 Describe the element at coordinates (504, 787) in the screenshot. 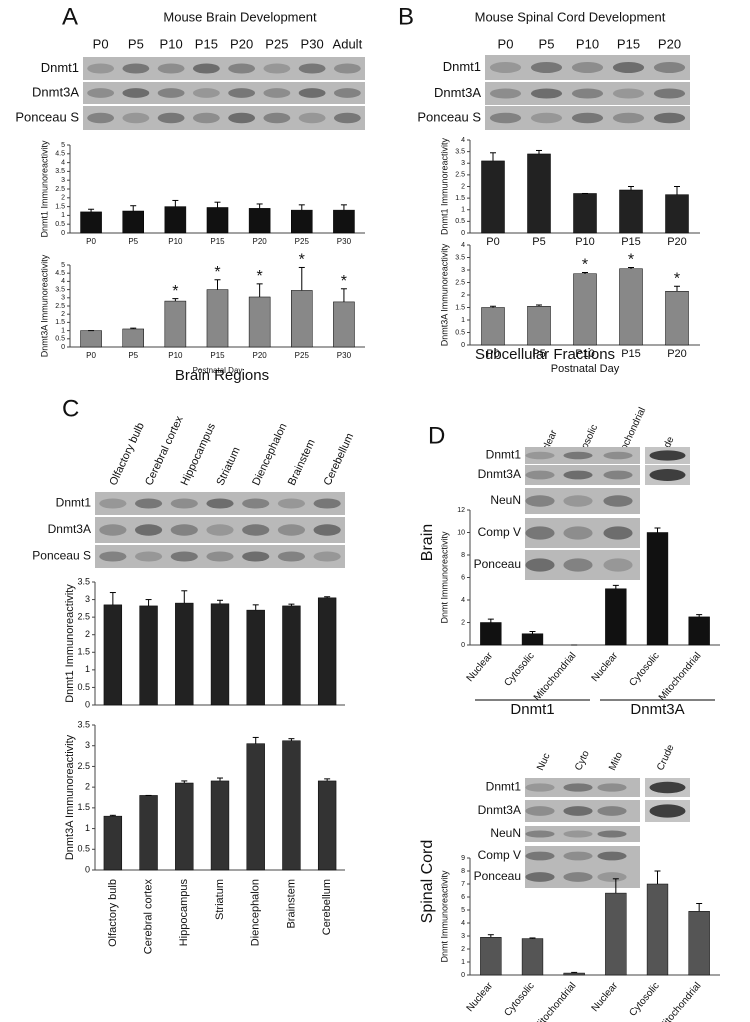

I see `blot-label: Dnmt1` at that location.